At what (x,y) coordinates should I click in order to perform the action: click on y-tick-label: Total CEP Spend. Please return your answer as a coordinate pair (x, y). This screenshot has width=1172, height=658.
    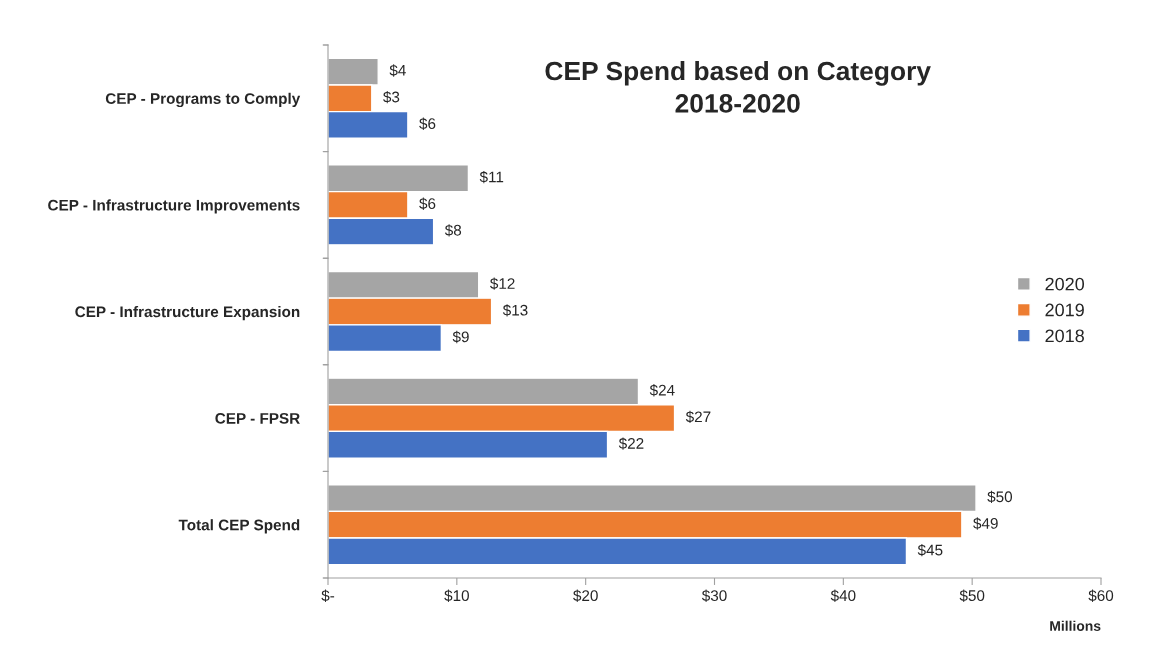
    Looking at the image, I should click on (239, 526).